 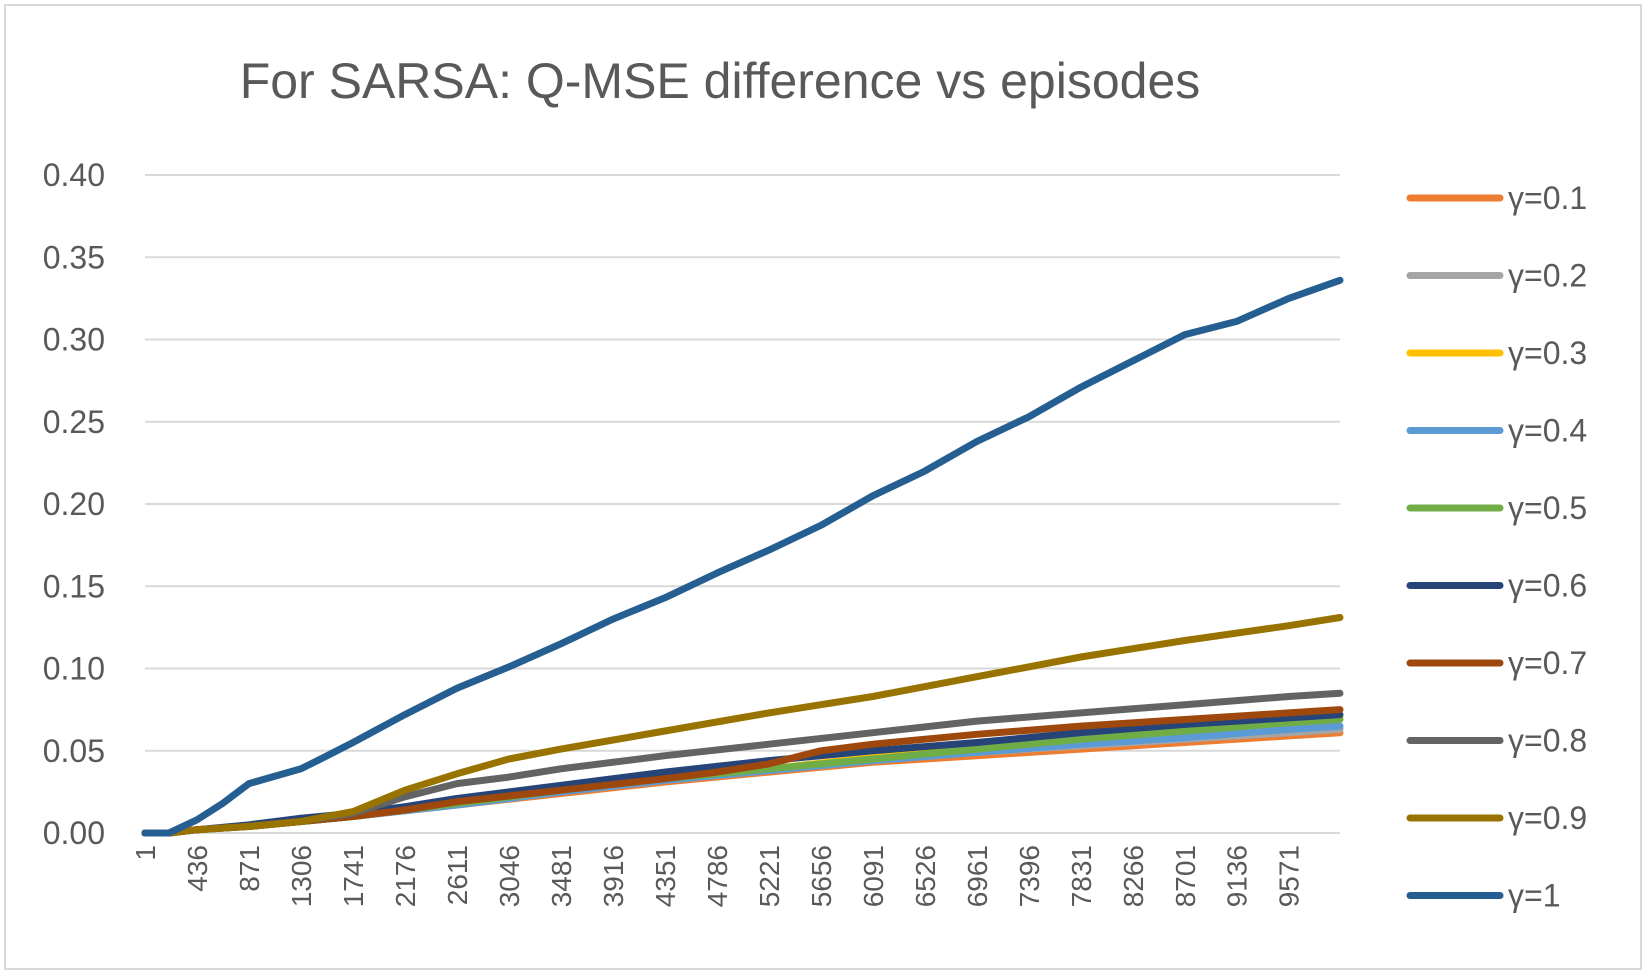 I want to click on legend-label: γ=0.9, so click(x=1547, y=818).